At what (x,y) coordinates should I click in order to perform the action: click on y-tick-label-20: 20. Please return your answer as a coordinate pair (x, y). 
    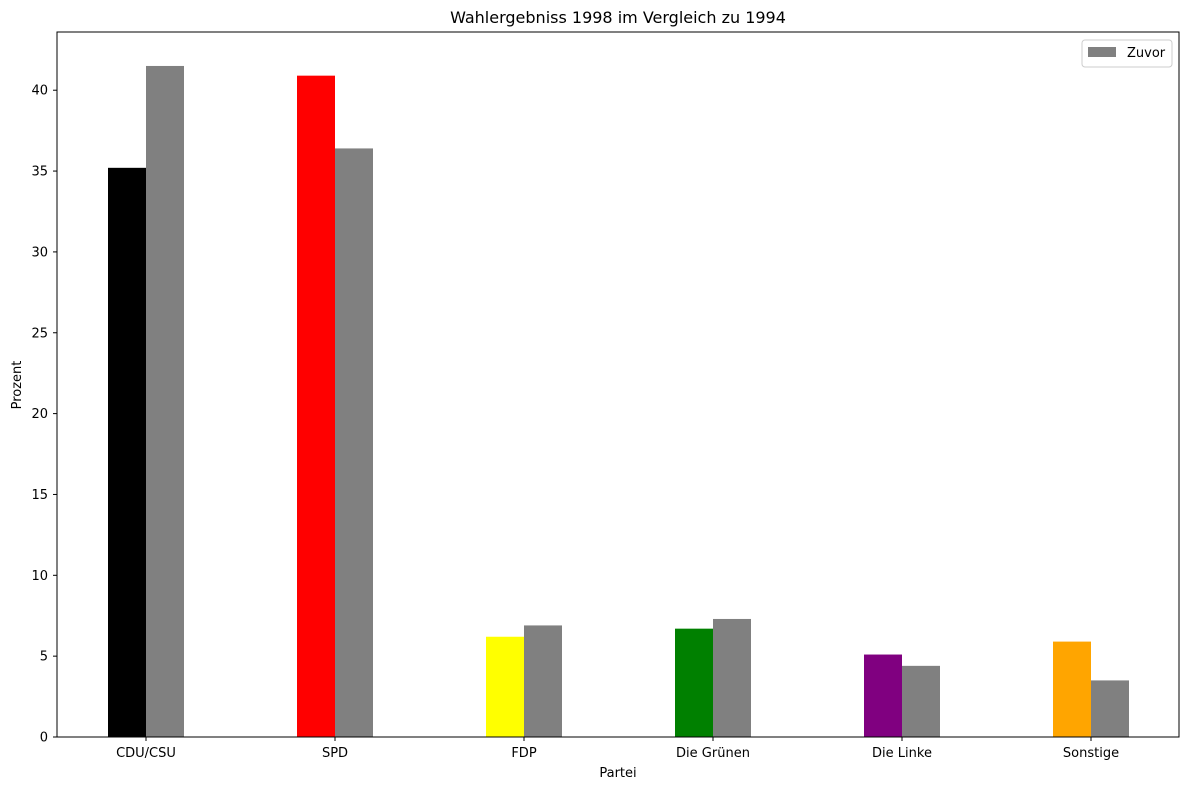
    Looking at the image, I should click on (39, 414).